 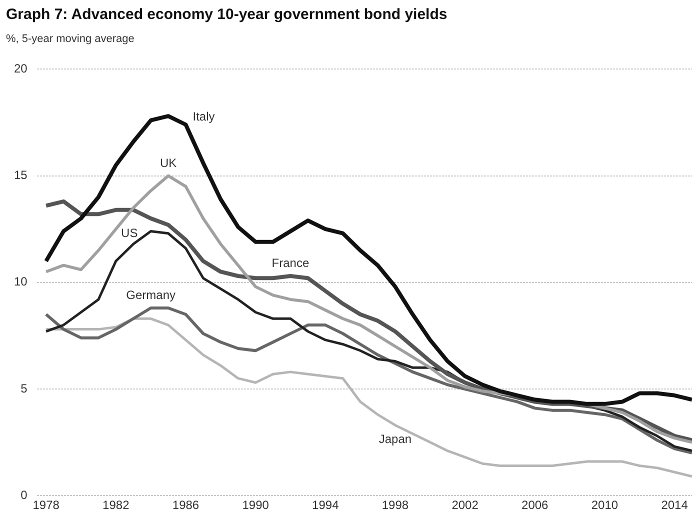 I want to click on x-tick-label: 1978, so click(x=46, y=505).